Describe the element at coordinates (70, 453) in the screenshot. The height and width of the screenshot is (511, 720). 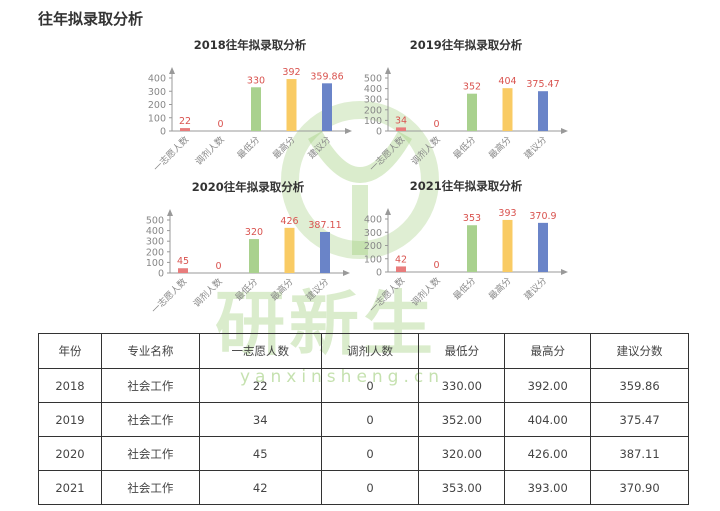
I see `table-cell: 2020` at that location.